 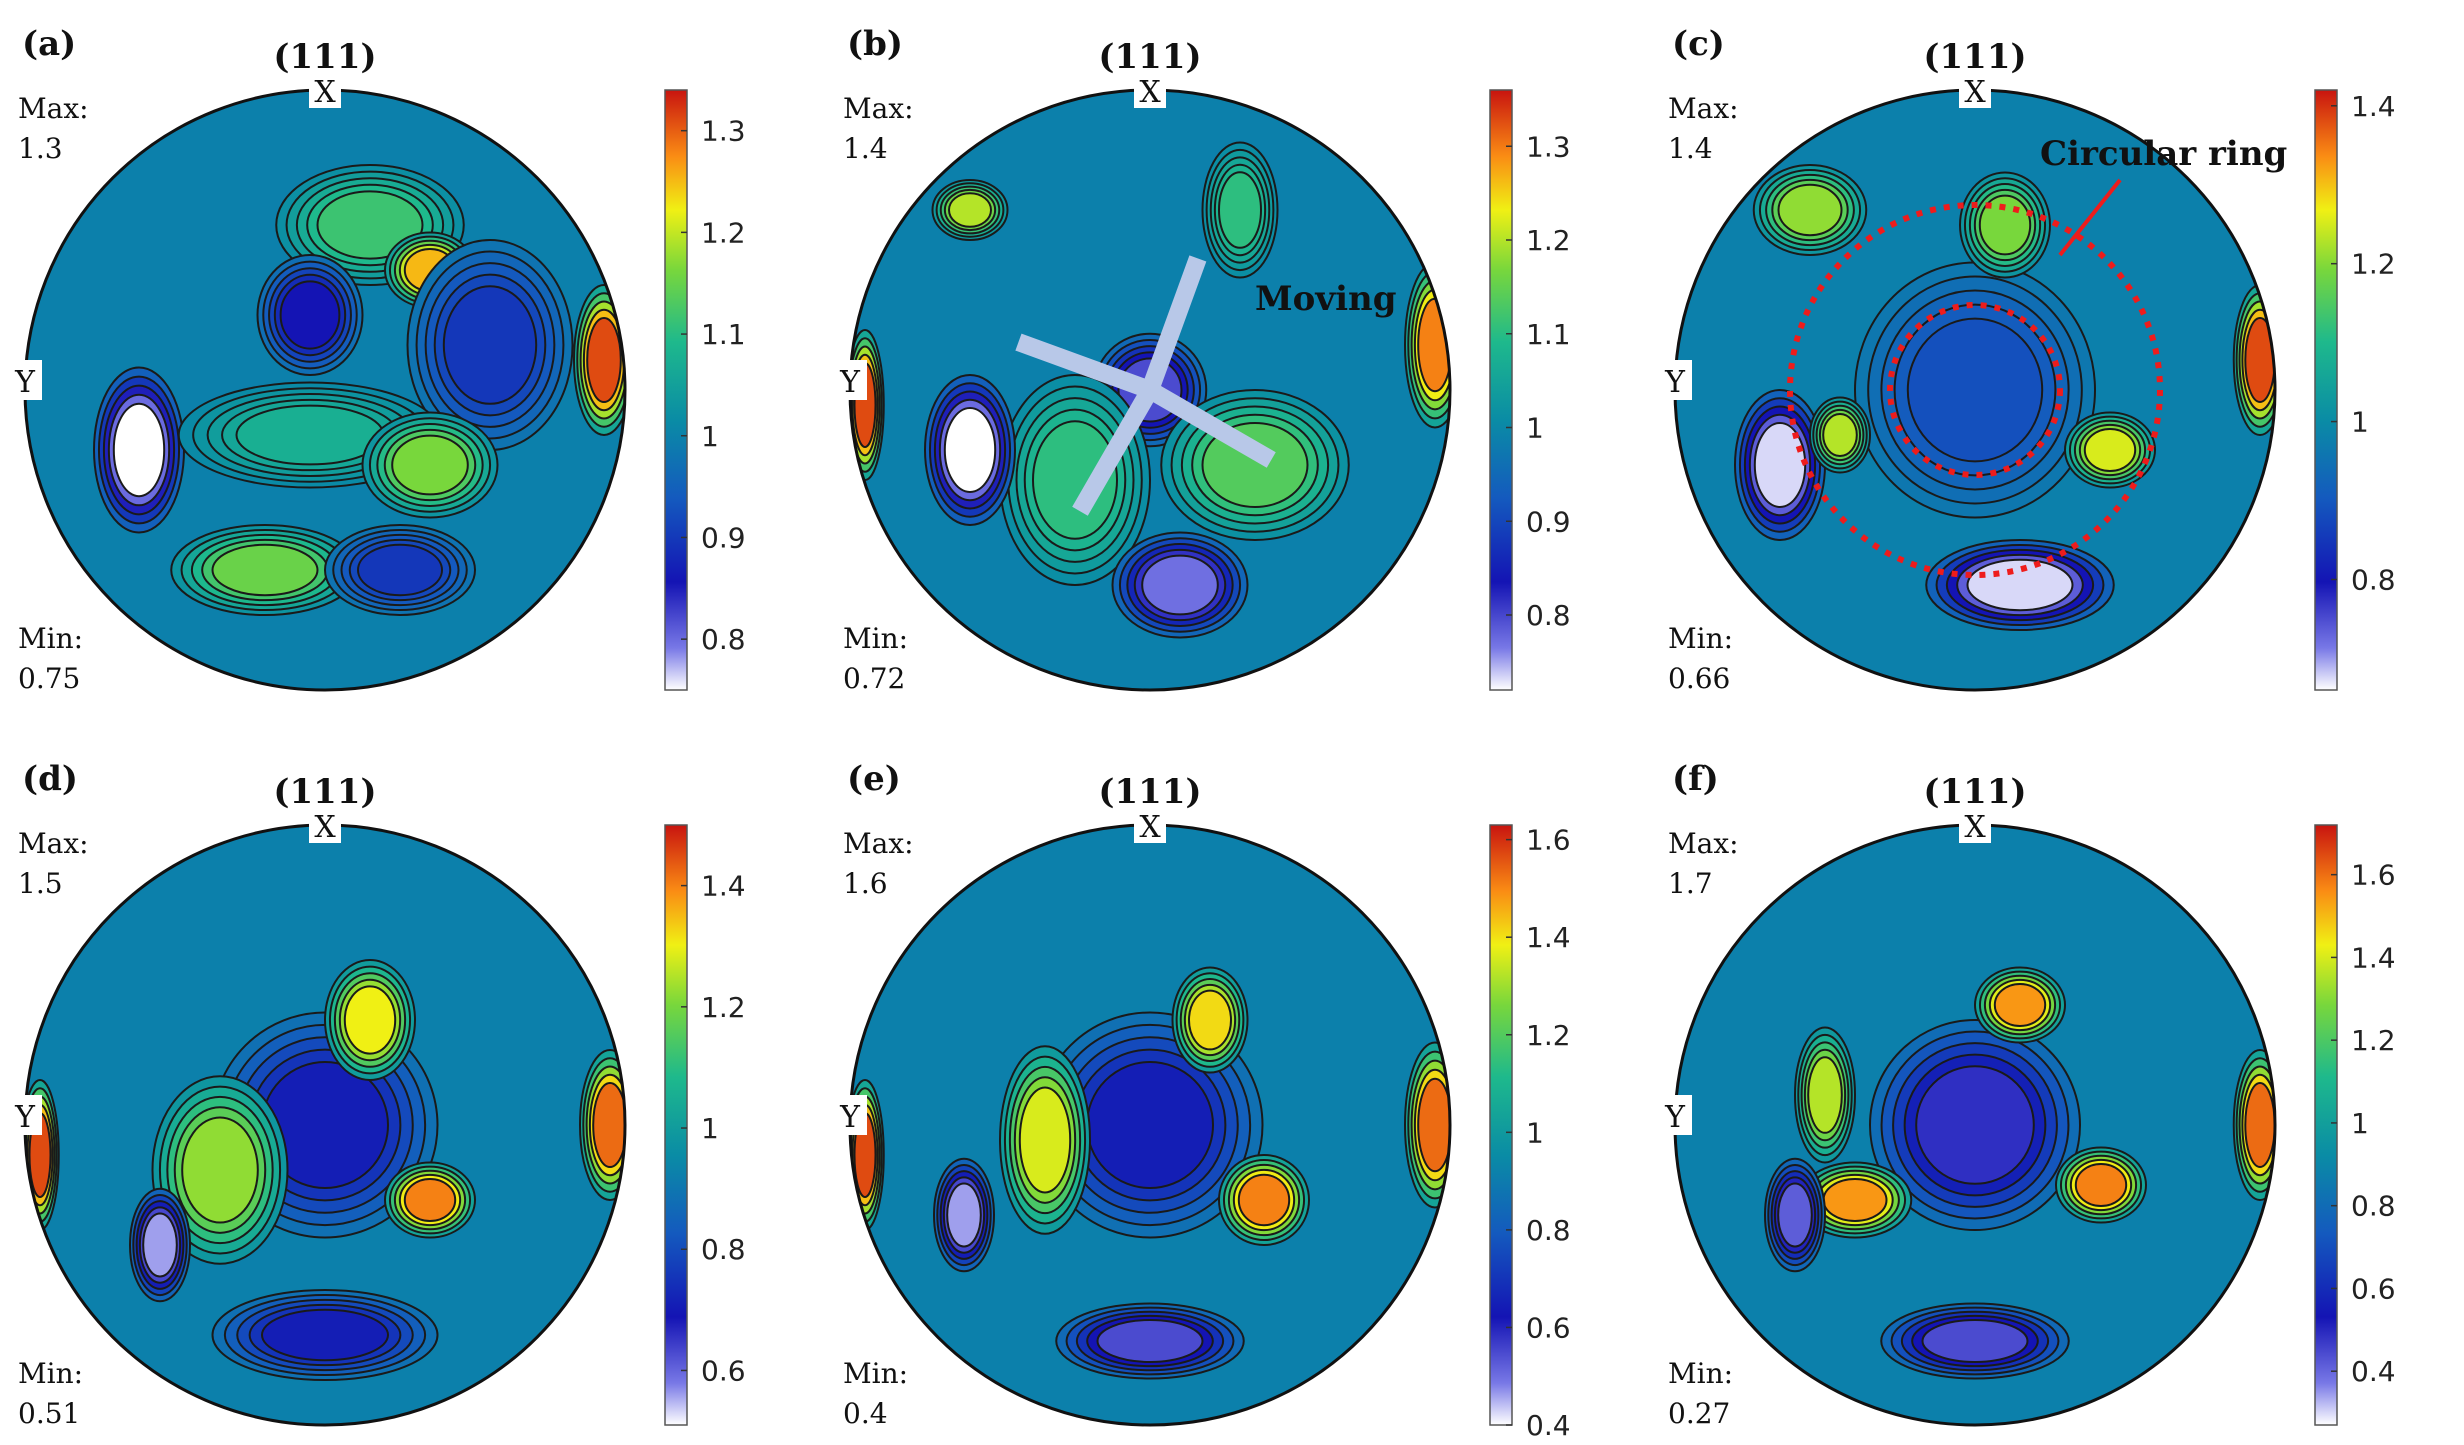 What do you see at coordinates (49, 44) in the screenshot?
I see `panel-label: (a)` at bounding box center [49, 44].